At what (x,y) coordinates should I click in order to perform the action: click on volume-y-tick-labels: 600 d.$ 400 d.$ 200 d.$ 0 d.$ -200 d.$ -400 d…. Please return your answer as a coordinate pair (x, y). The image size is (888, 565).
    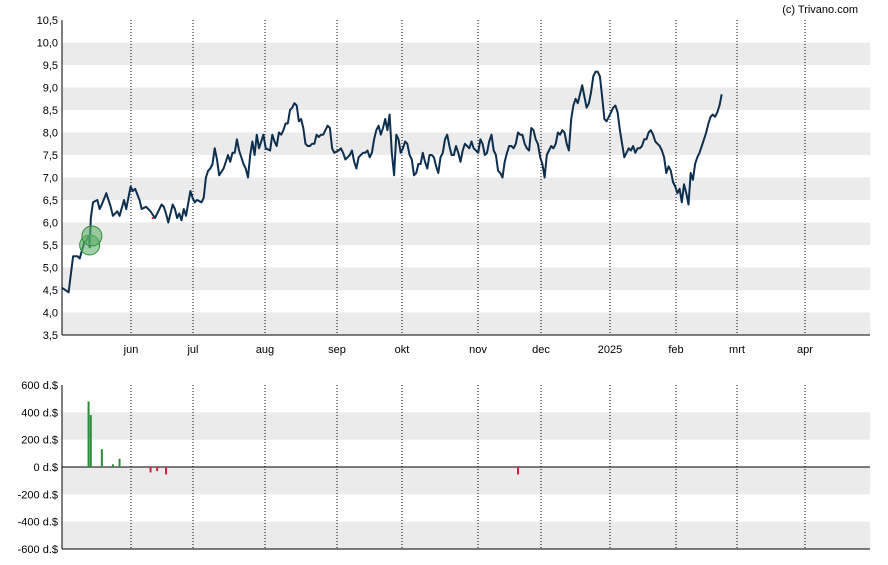
    Looking at the image, I should click on (38, 468).